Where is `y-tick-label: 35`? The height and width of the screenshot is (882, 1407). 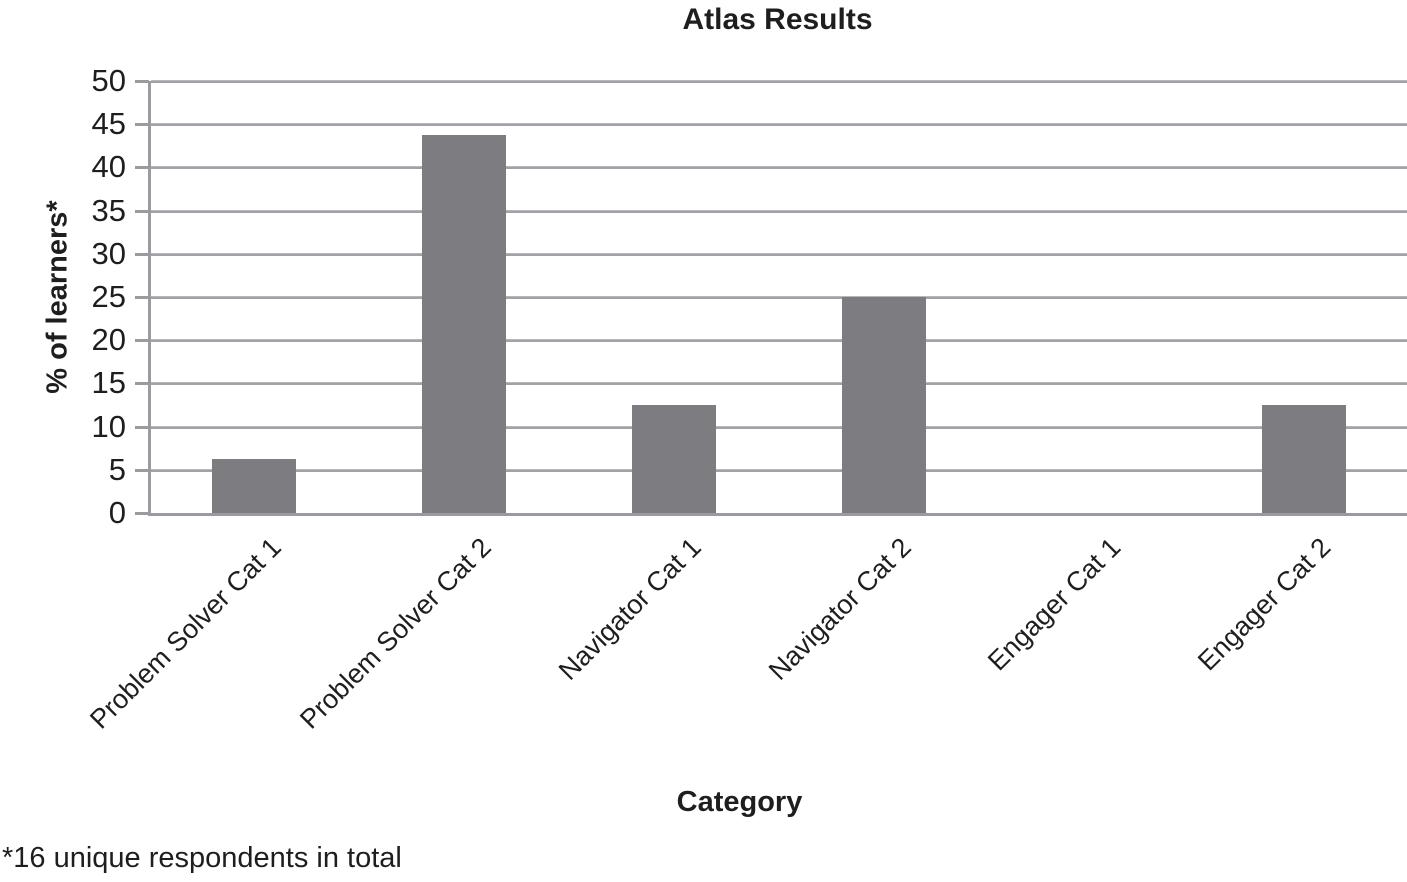
y-tick-label: 35 is located at coordinates (108, 210).